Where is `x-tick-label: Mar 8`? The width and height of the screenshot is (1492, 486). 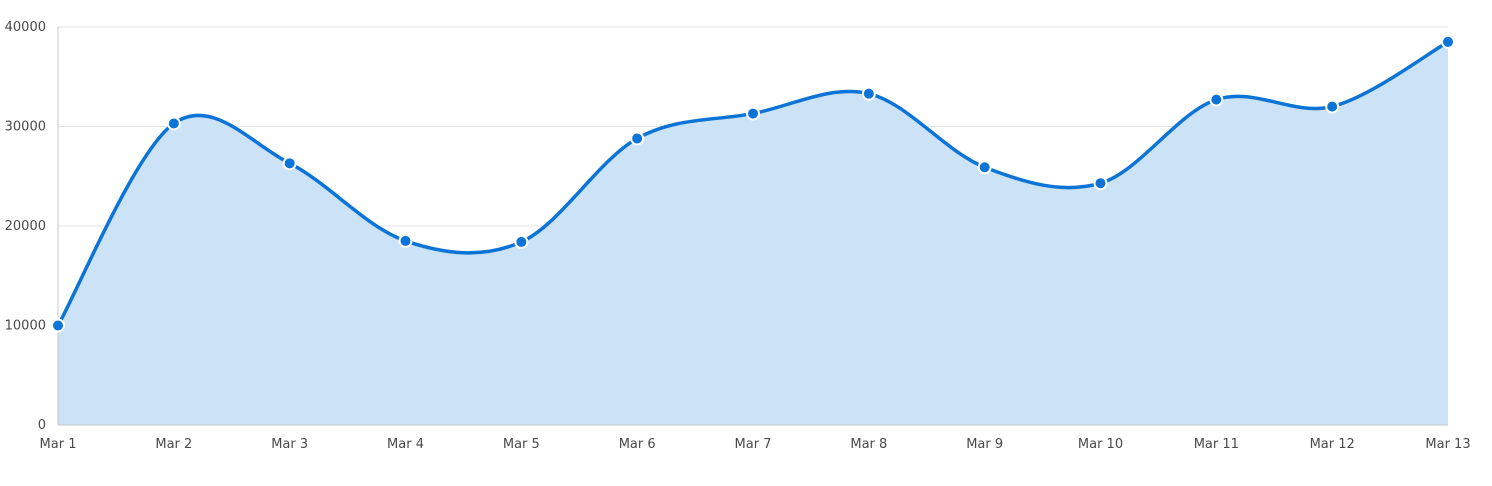 x-tick-label: Mar 8 is located at coordinates (868, 444).